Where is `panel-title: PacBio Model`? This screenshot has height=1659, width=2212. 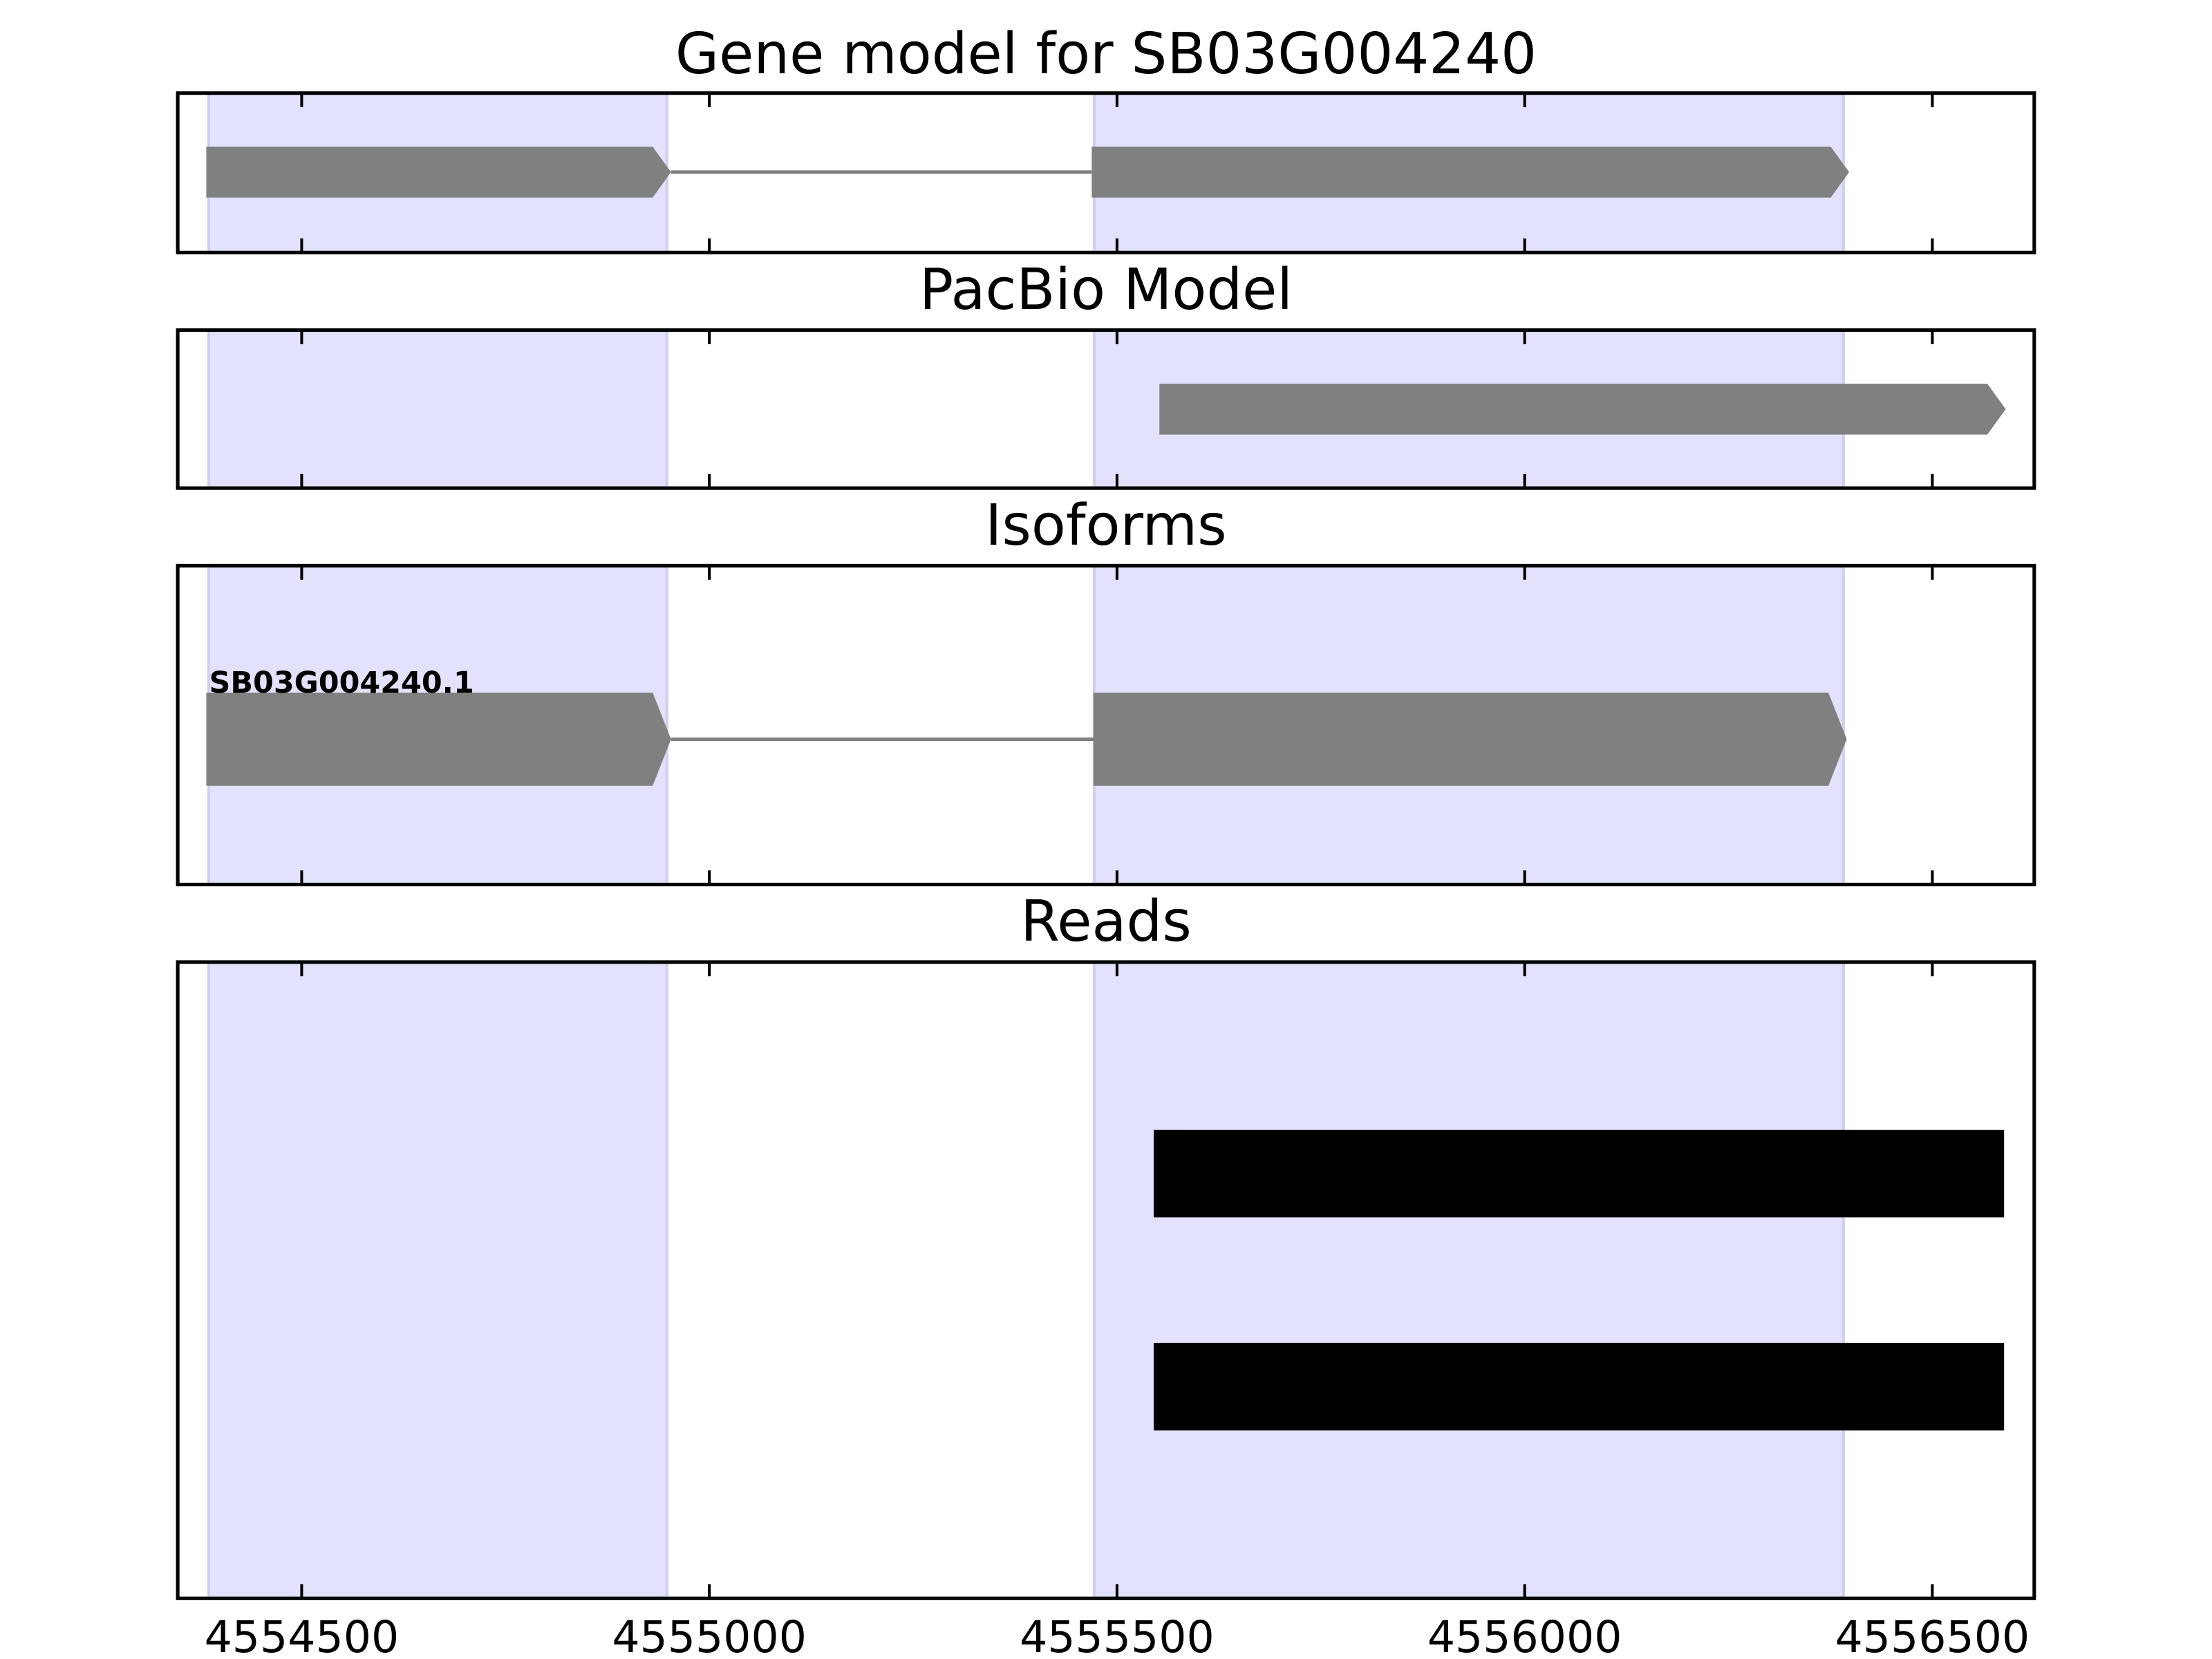
panel-title: PacBio Model is located at coordinates (1106, 290).